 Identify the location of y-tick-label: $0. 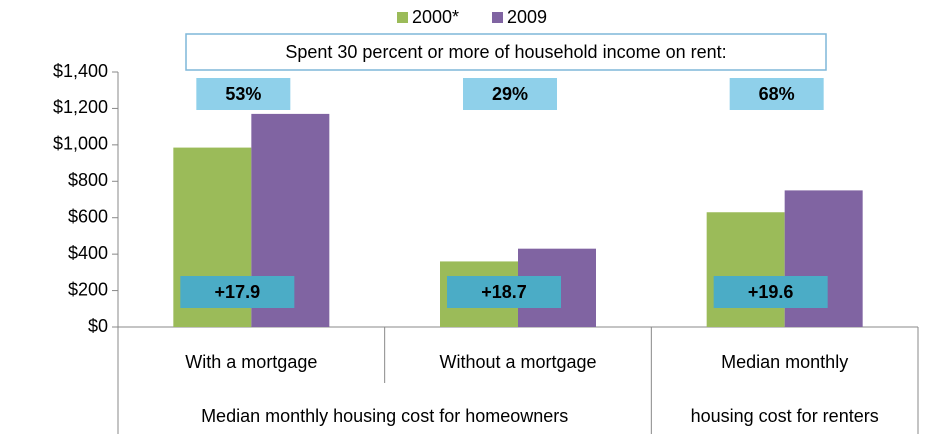
(98, 326).